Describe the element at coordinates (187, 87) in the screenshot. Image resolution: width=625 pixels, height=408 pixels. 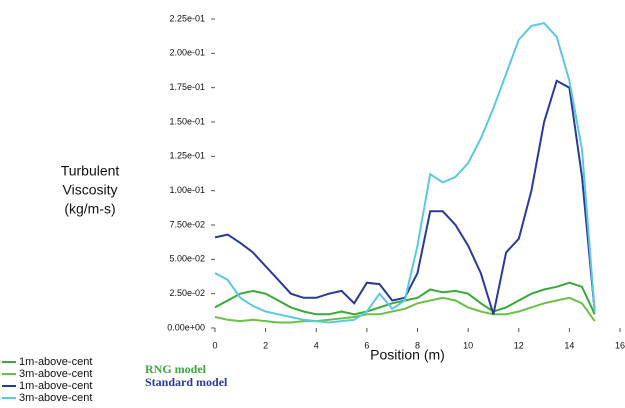
I see `y-tick-label: 1.75e-01` at that location.